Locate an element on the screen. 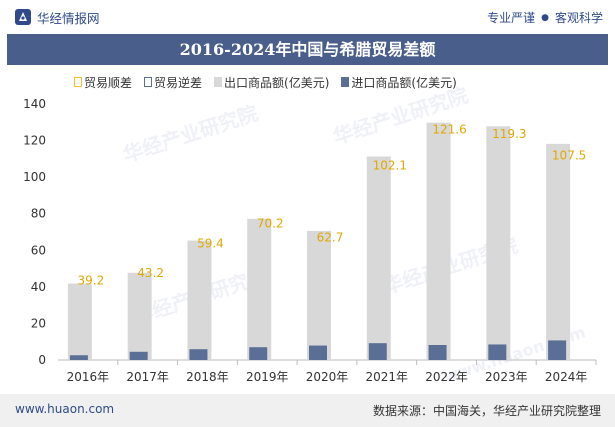 This screenshot has width=615, height=427. chart-legend: 贸易顺差 贸易逆差 出口商品额(亿美元) 进口商品额(亿美元) is located at coordinates (265, 82).